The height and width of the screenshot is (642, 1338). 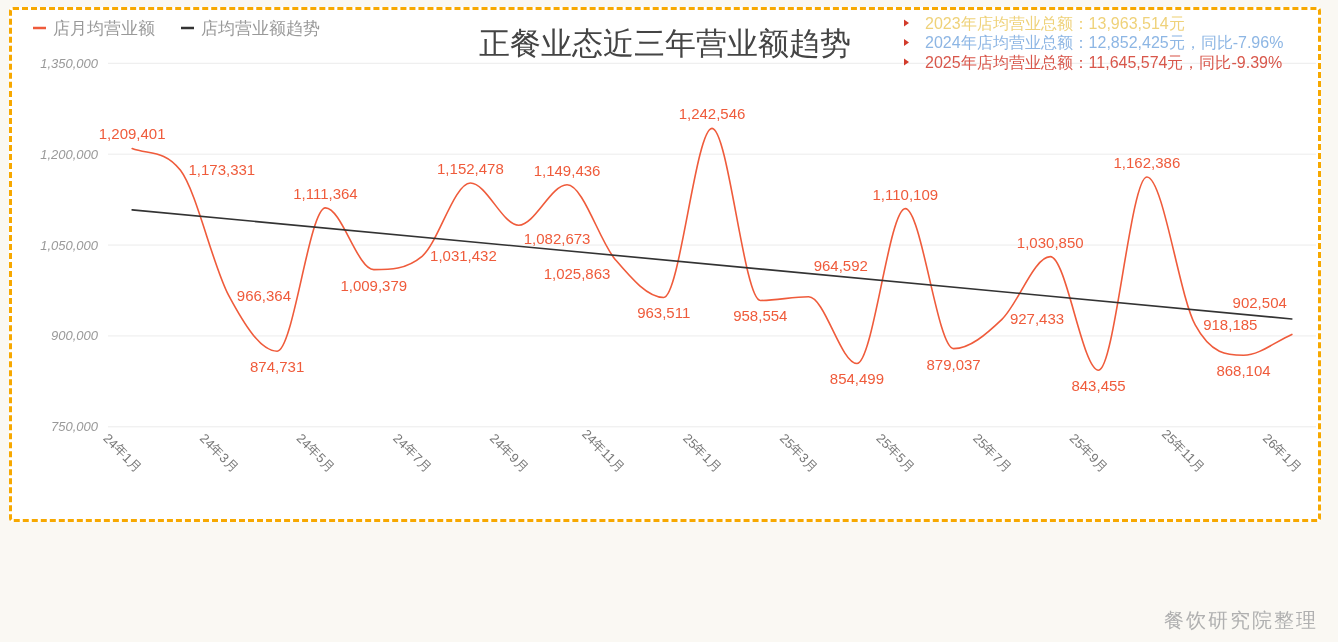 What do you see at coordinates (74, 336) in the screenshot?
I see `y-tick-label: 900,000` at bounding box center [74, 336].